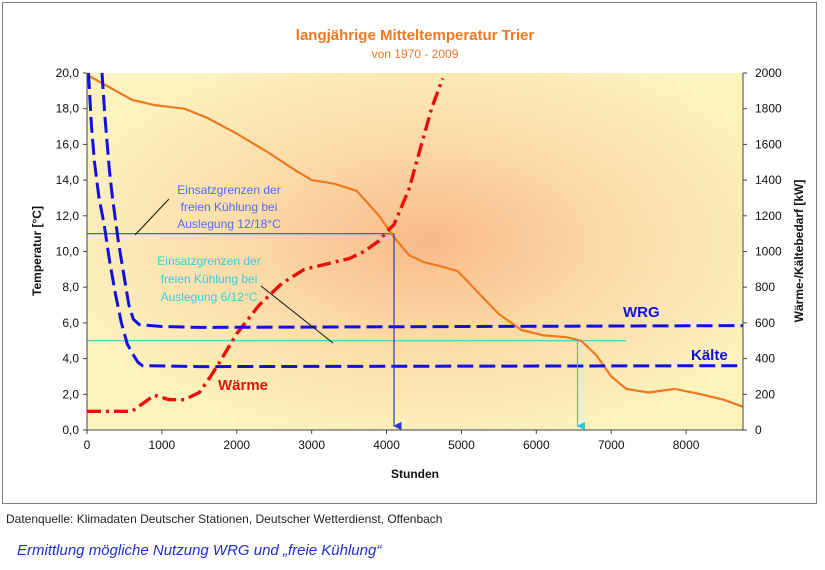 The height and width of the screenshot is (570, 825). Describe the element at coordinates (68, 109) in the screenshot. I see `y-tick-label: 18,0` at that location.